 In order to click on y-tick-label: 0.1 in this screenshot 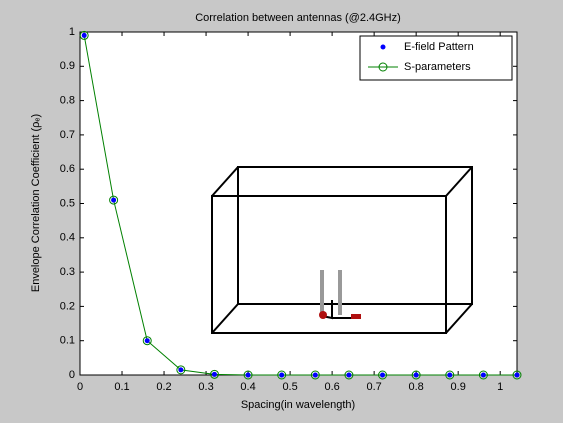, I will do `click(67, 341)`.